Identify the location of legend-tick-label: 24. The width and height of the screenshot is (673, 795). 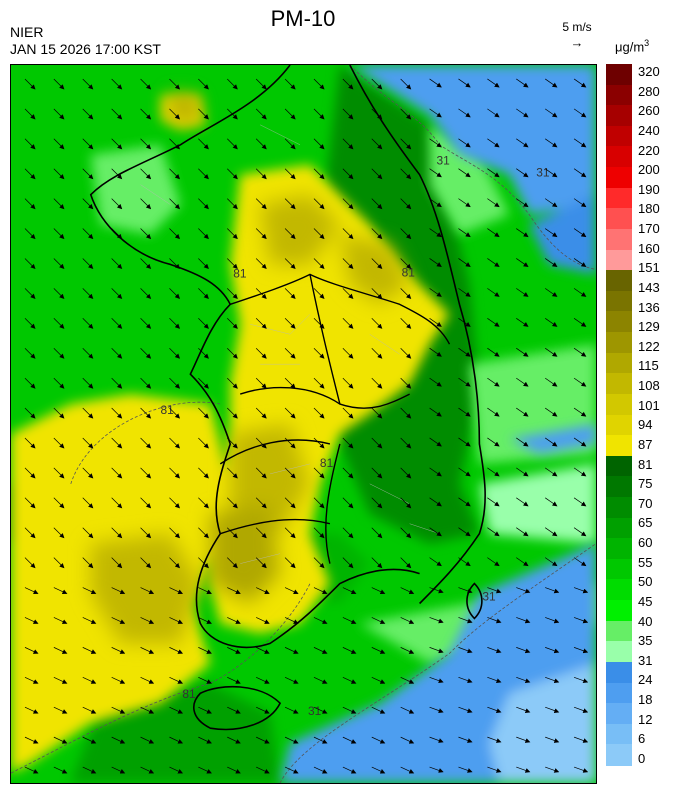
(645, 680).